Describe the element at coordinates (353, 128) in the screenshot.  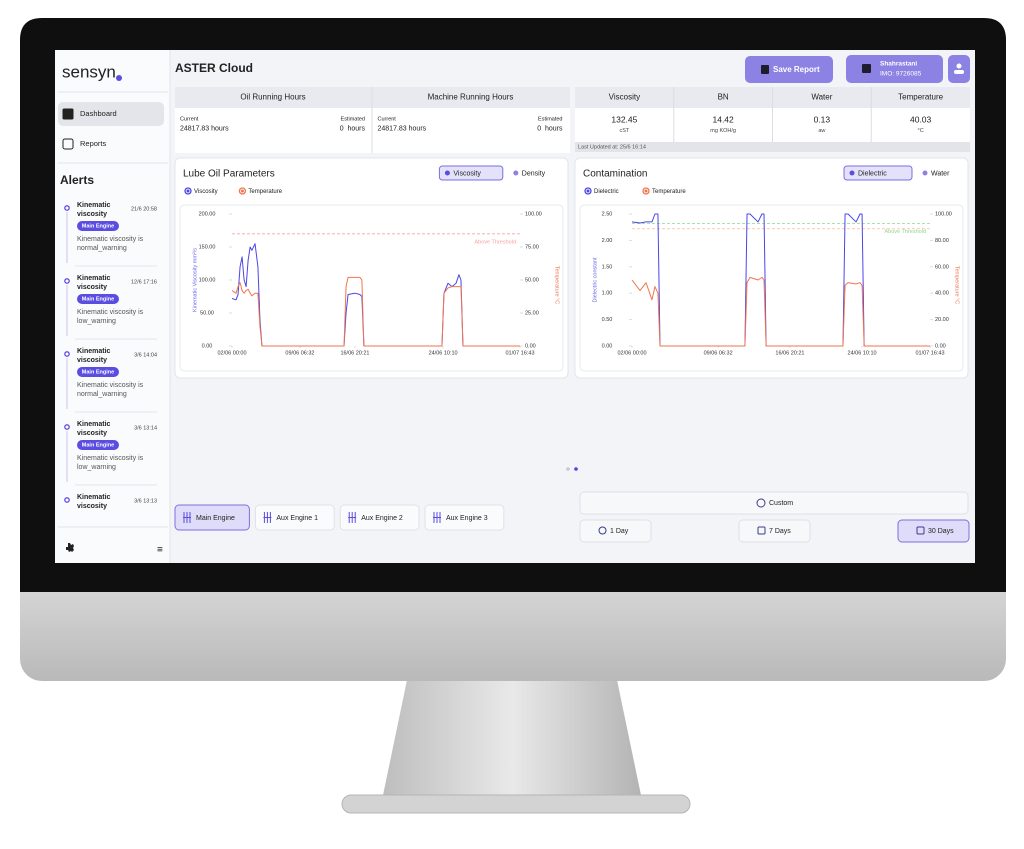
I see `estimated-value: 0 hours` at that location.